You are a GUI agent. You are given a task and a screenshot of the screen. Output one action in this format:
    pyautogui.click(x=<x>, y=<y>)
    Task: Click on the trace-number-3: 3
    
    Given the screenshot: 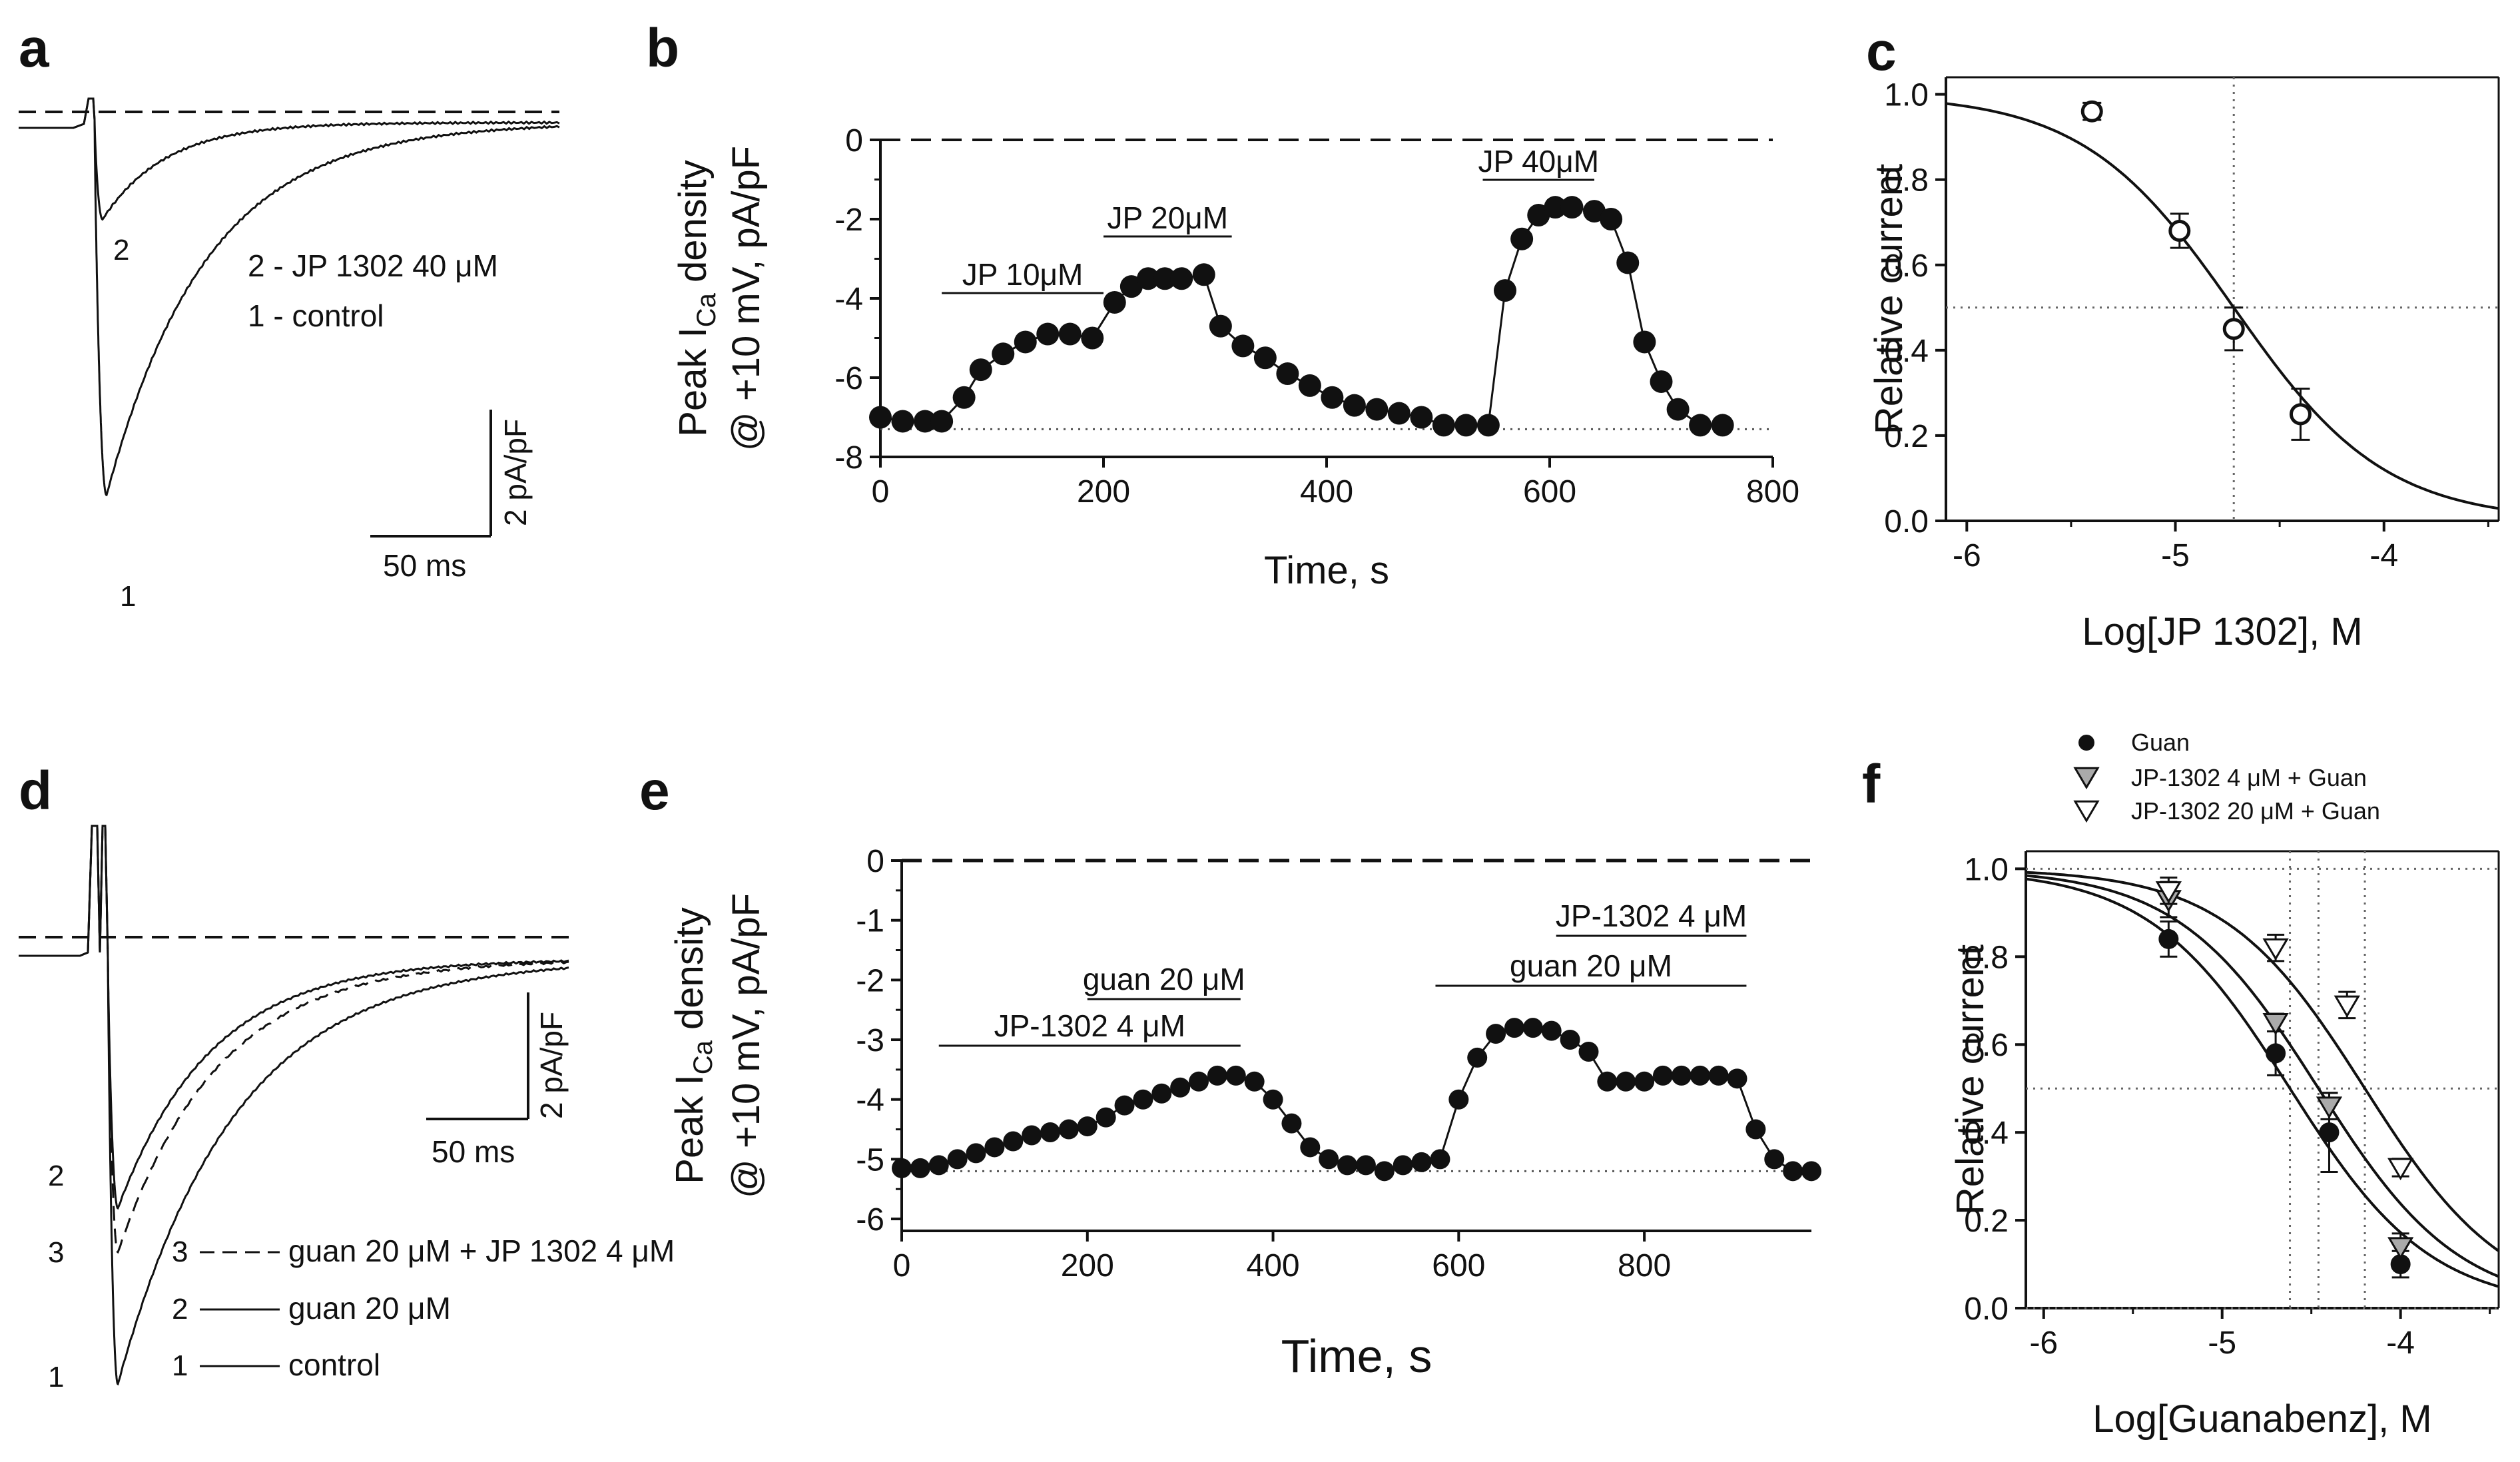 What is the action you would take?
    pyautogui.click(x=56, y=1253)
    